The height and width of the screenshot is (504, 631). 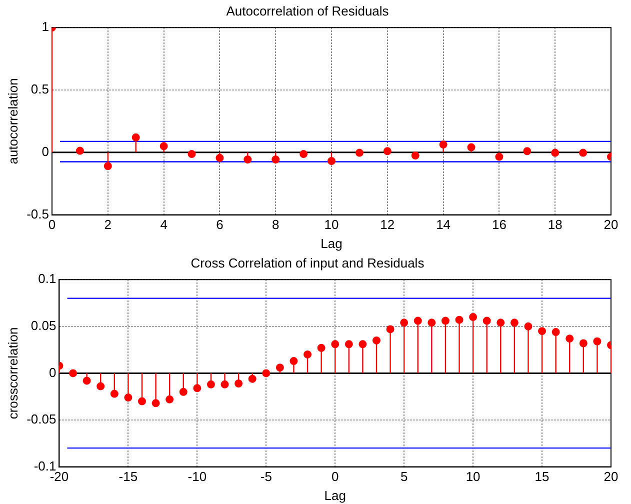 I want to click on x-tick-label: 8, so click(x=276, y=224).